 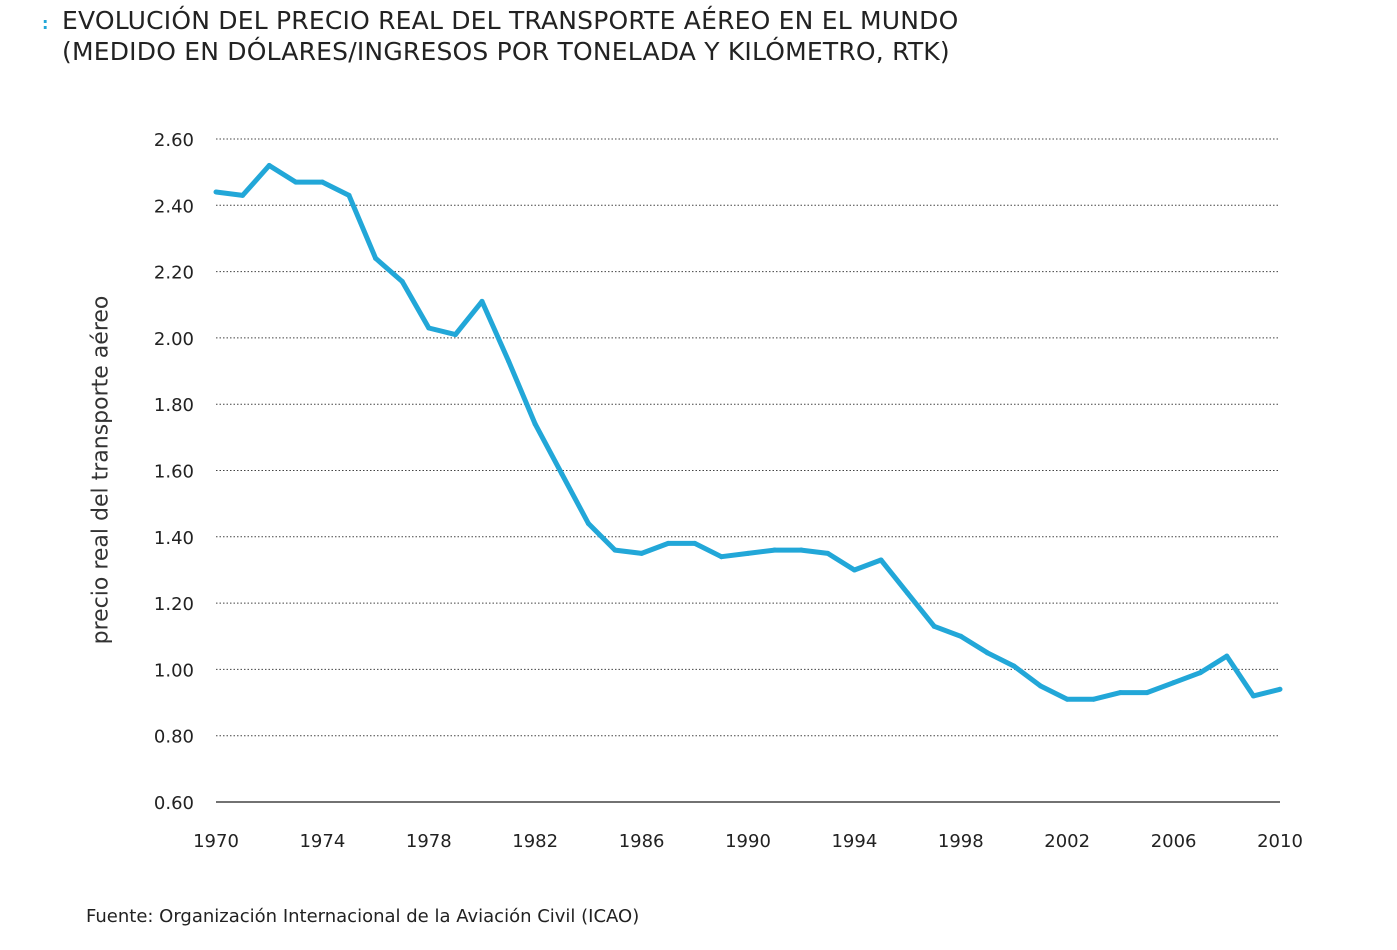 I want to click on x-tick-label: 1990, so click(x=748, y=841).